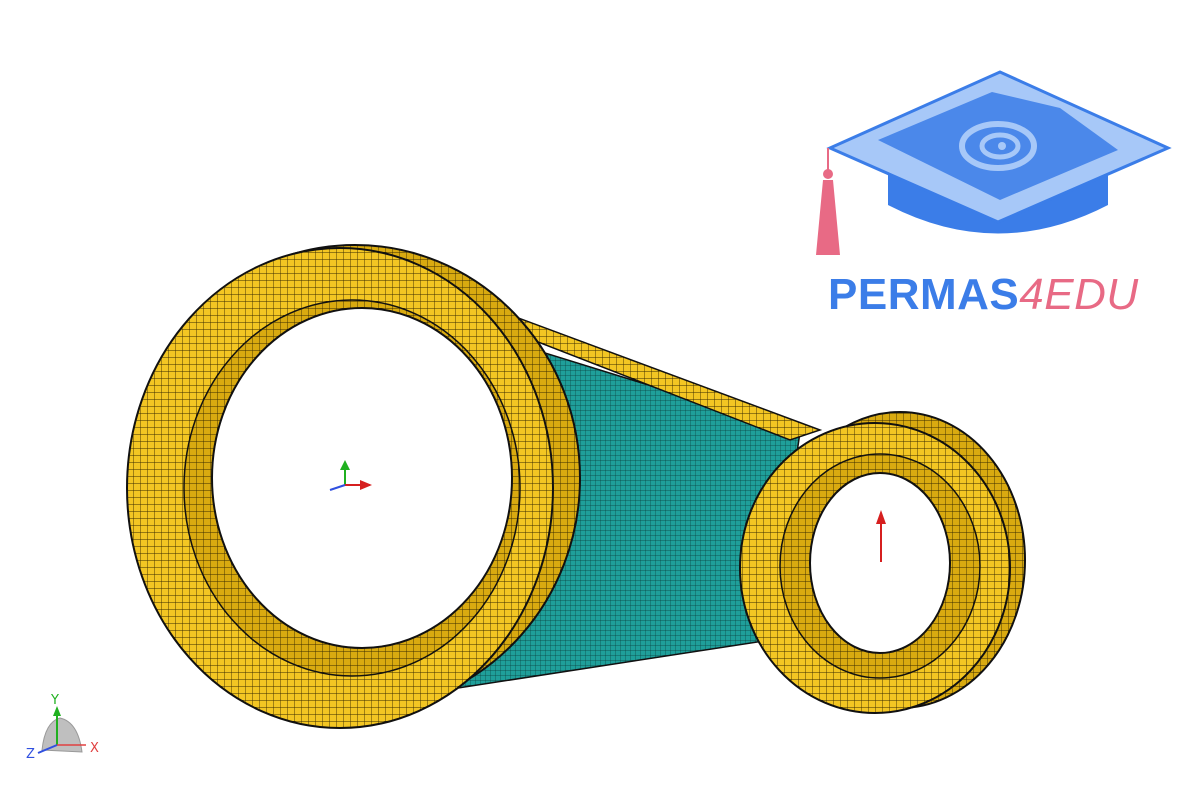  What do you see at coordinates (924, 294) in the screenshot?
I see `logo-text-main: PERMAS` at bounding box center [924, 294].